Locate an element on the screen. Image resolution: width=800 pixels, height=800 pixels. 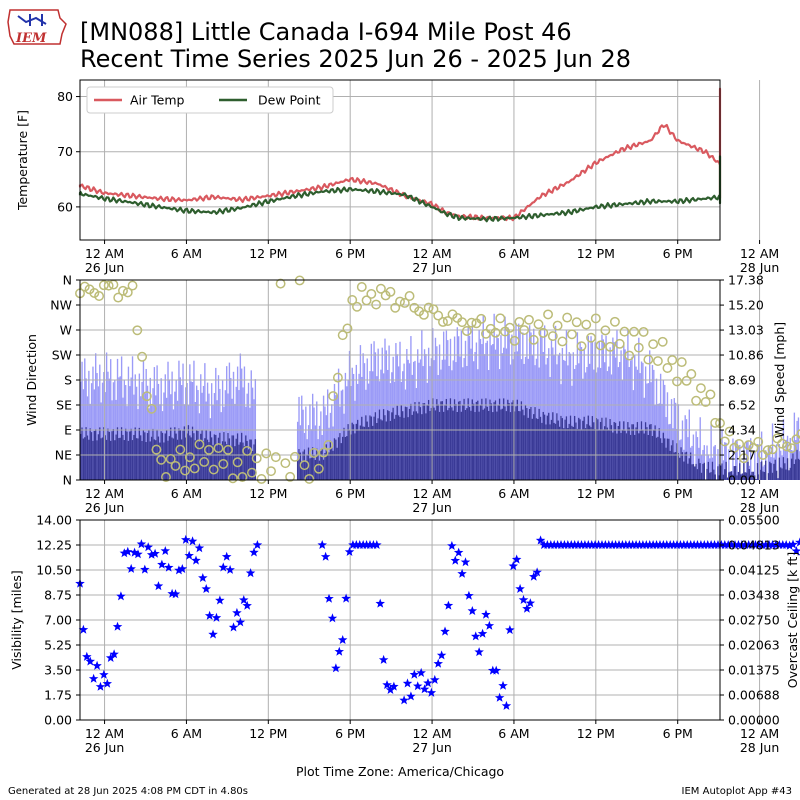
wind-speed-axis-label: Wind Speed [mph] is located at coordinates (779, 380).